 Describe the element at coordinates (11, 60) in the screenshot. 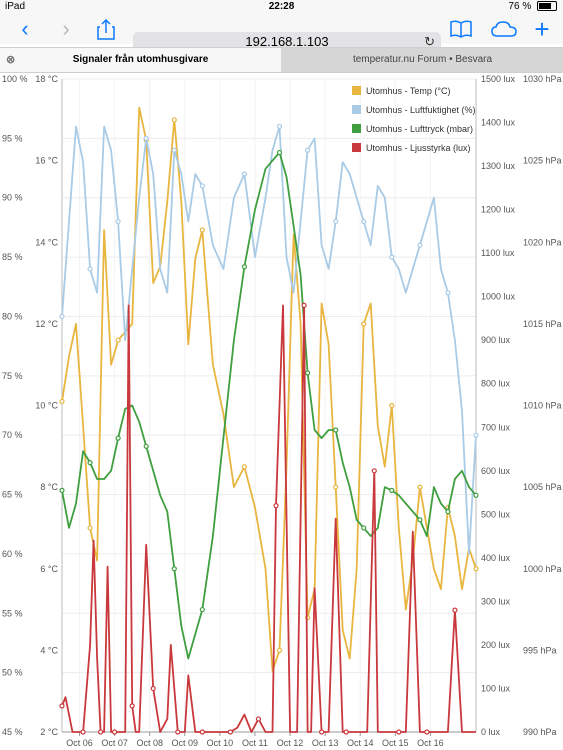

I see `close-tab-icon: ⊗` at that location.